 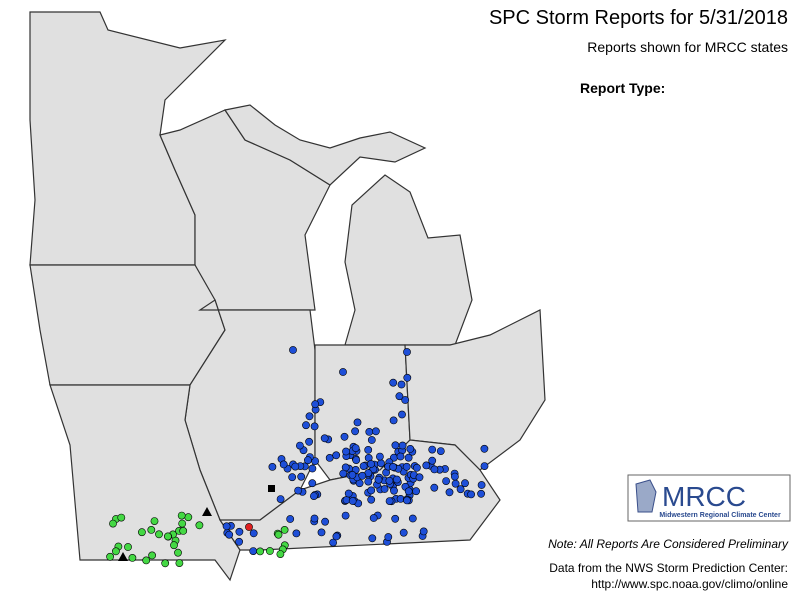 What do you see at coordinates (325, 145) in the screenshot?
I see `upper-michigan` at bounding box center [325, 145].